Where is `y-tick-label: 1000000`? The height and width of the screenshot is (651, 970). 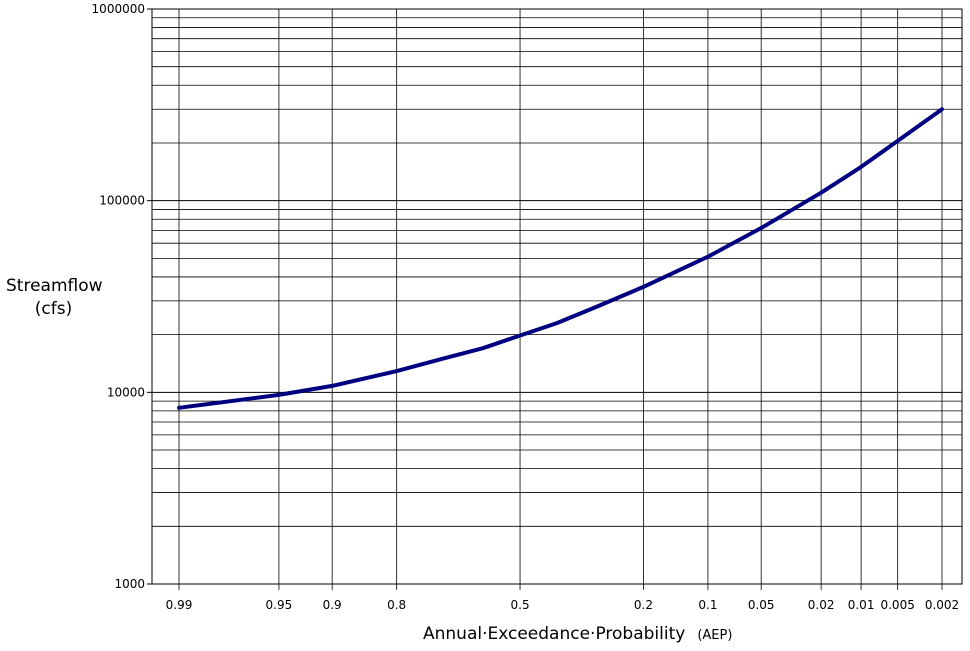
y-tick-label: 1000000 is located at coordinates (118, 9).